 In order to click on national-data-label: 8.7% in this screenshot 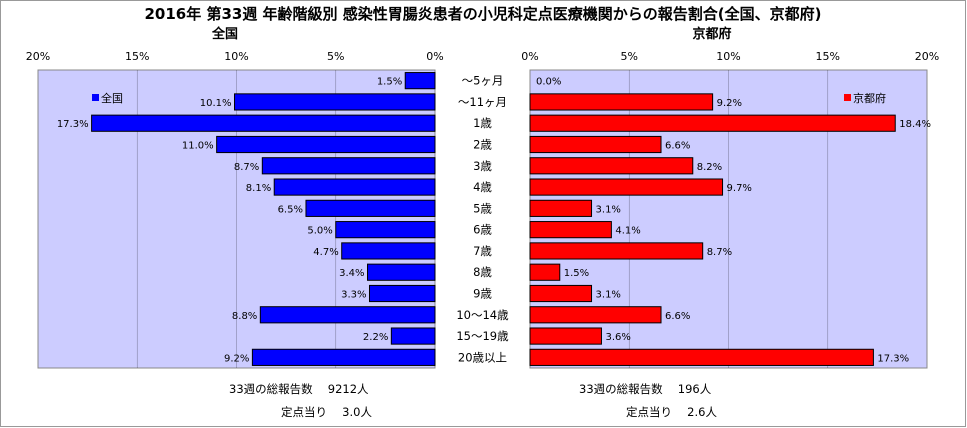, I will do `click(246, 167)`.